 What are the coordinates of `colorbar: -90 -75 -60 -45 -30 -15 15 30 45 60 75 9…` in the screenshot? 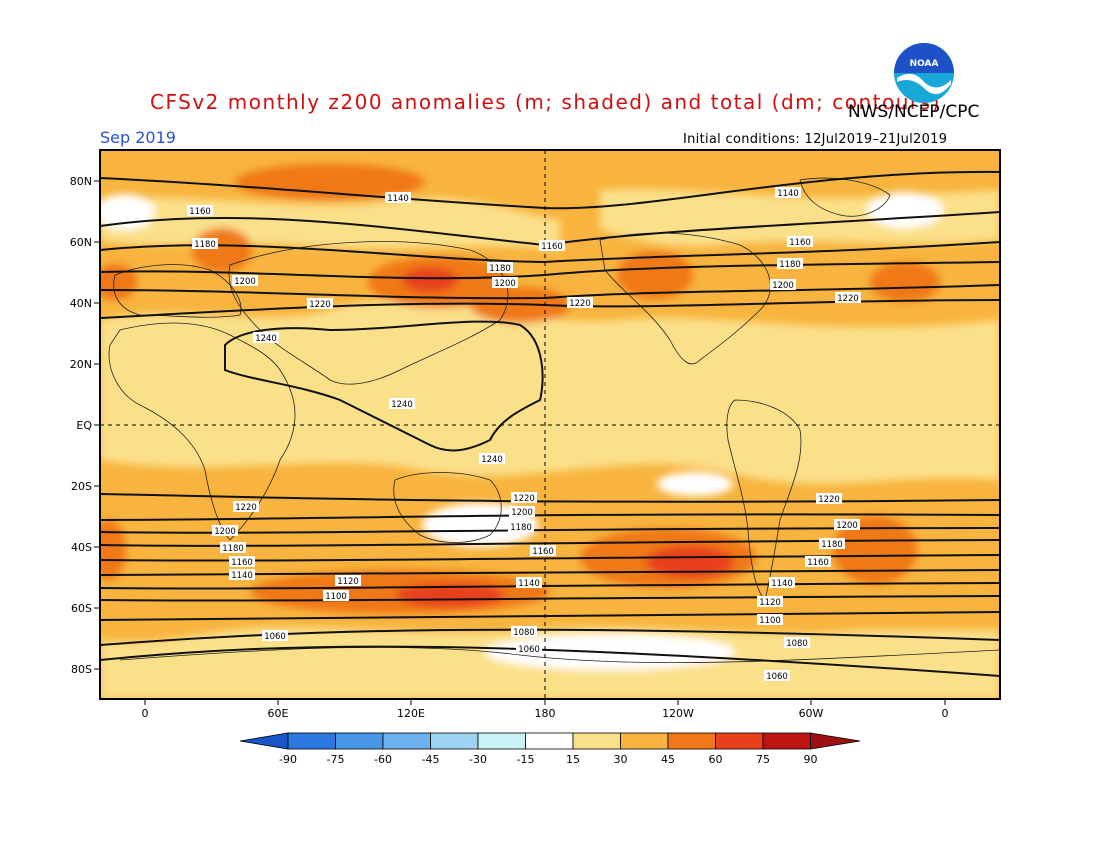 It's located at (550, 749).